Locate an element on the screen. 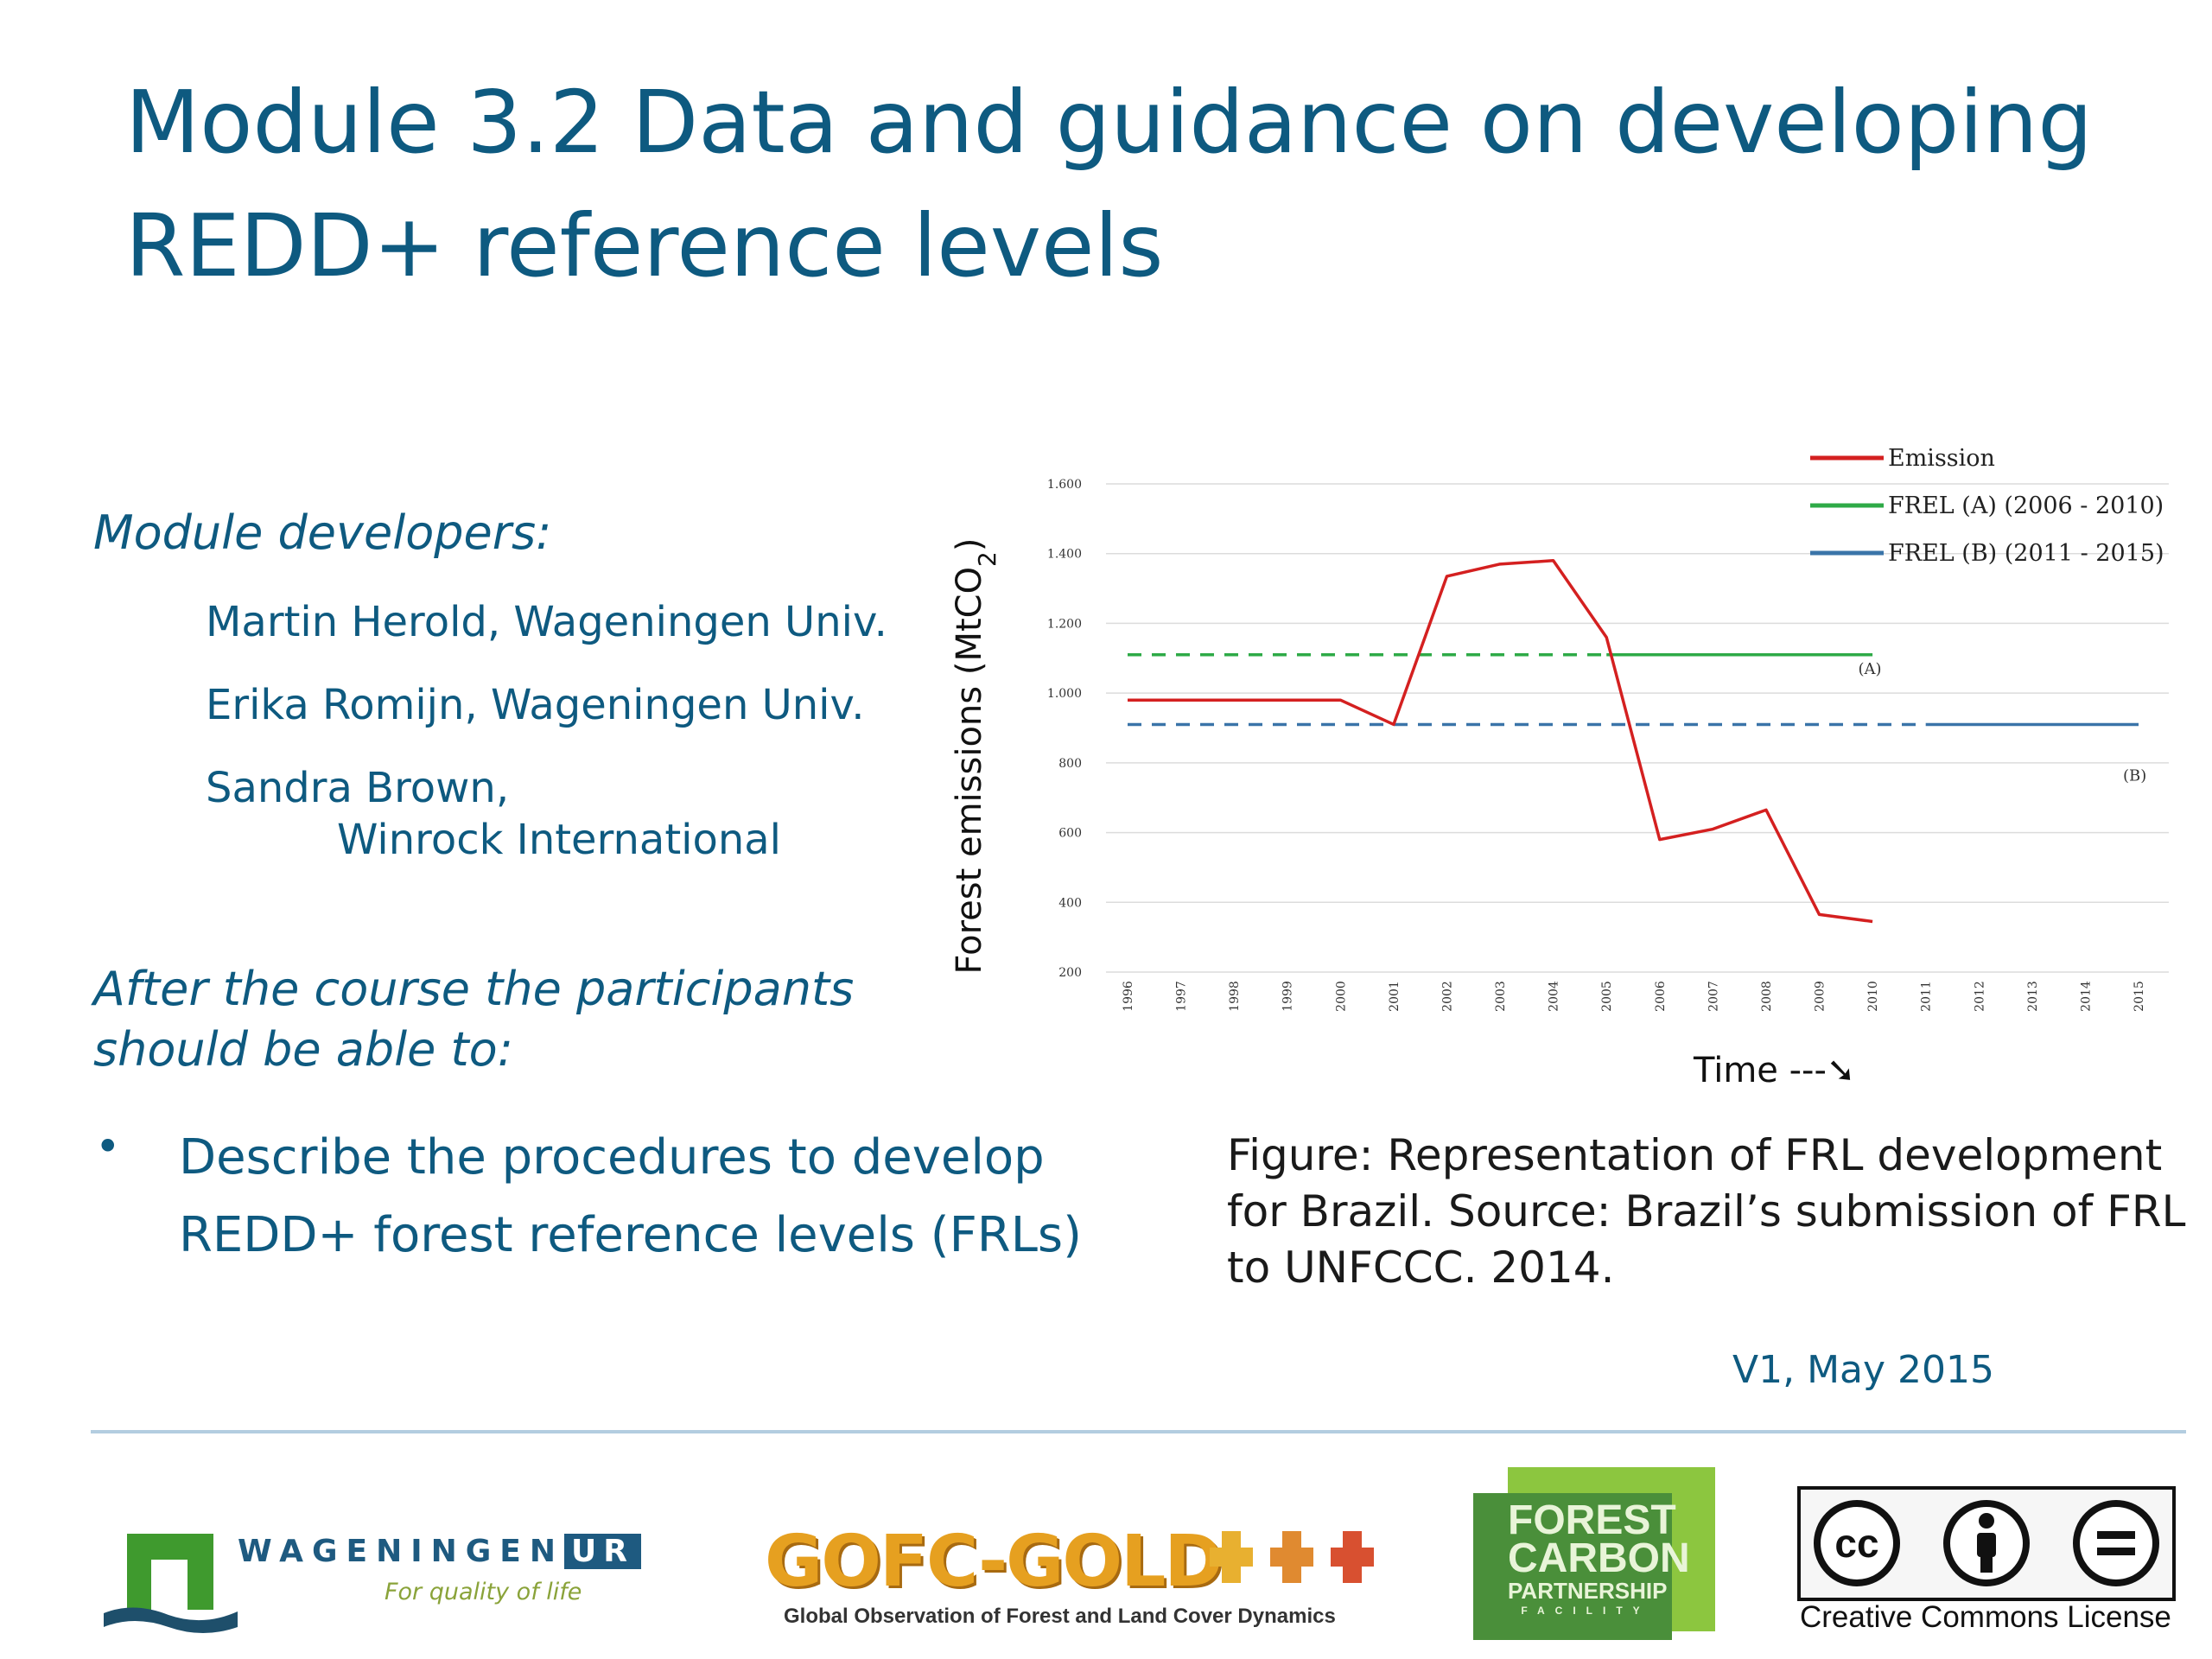 The height and width of the screenshot is (1659, 2212). x-tick-label: 1998 is located at coordinates (1235, 996).